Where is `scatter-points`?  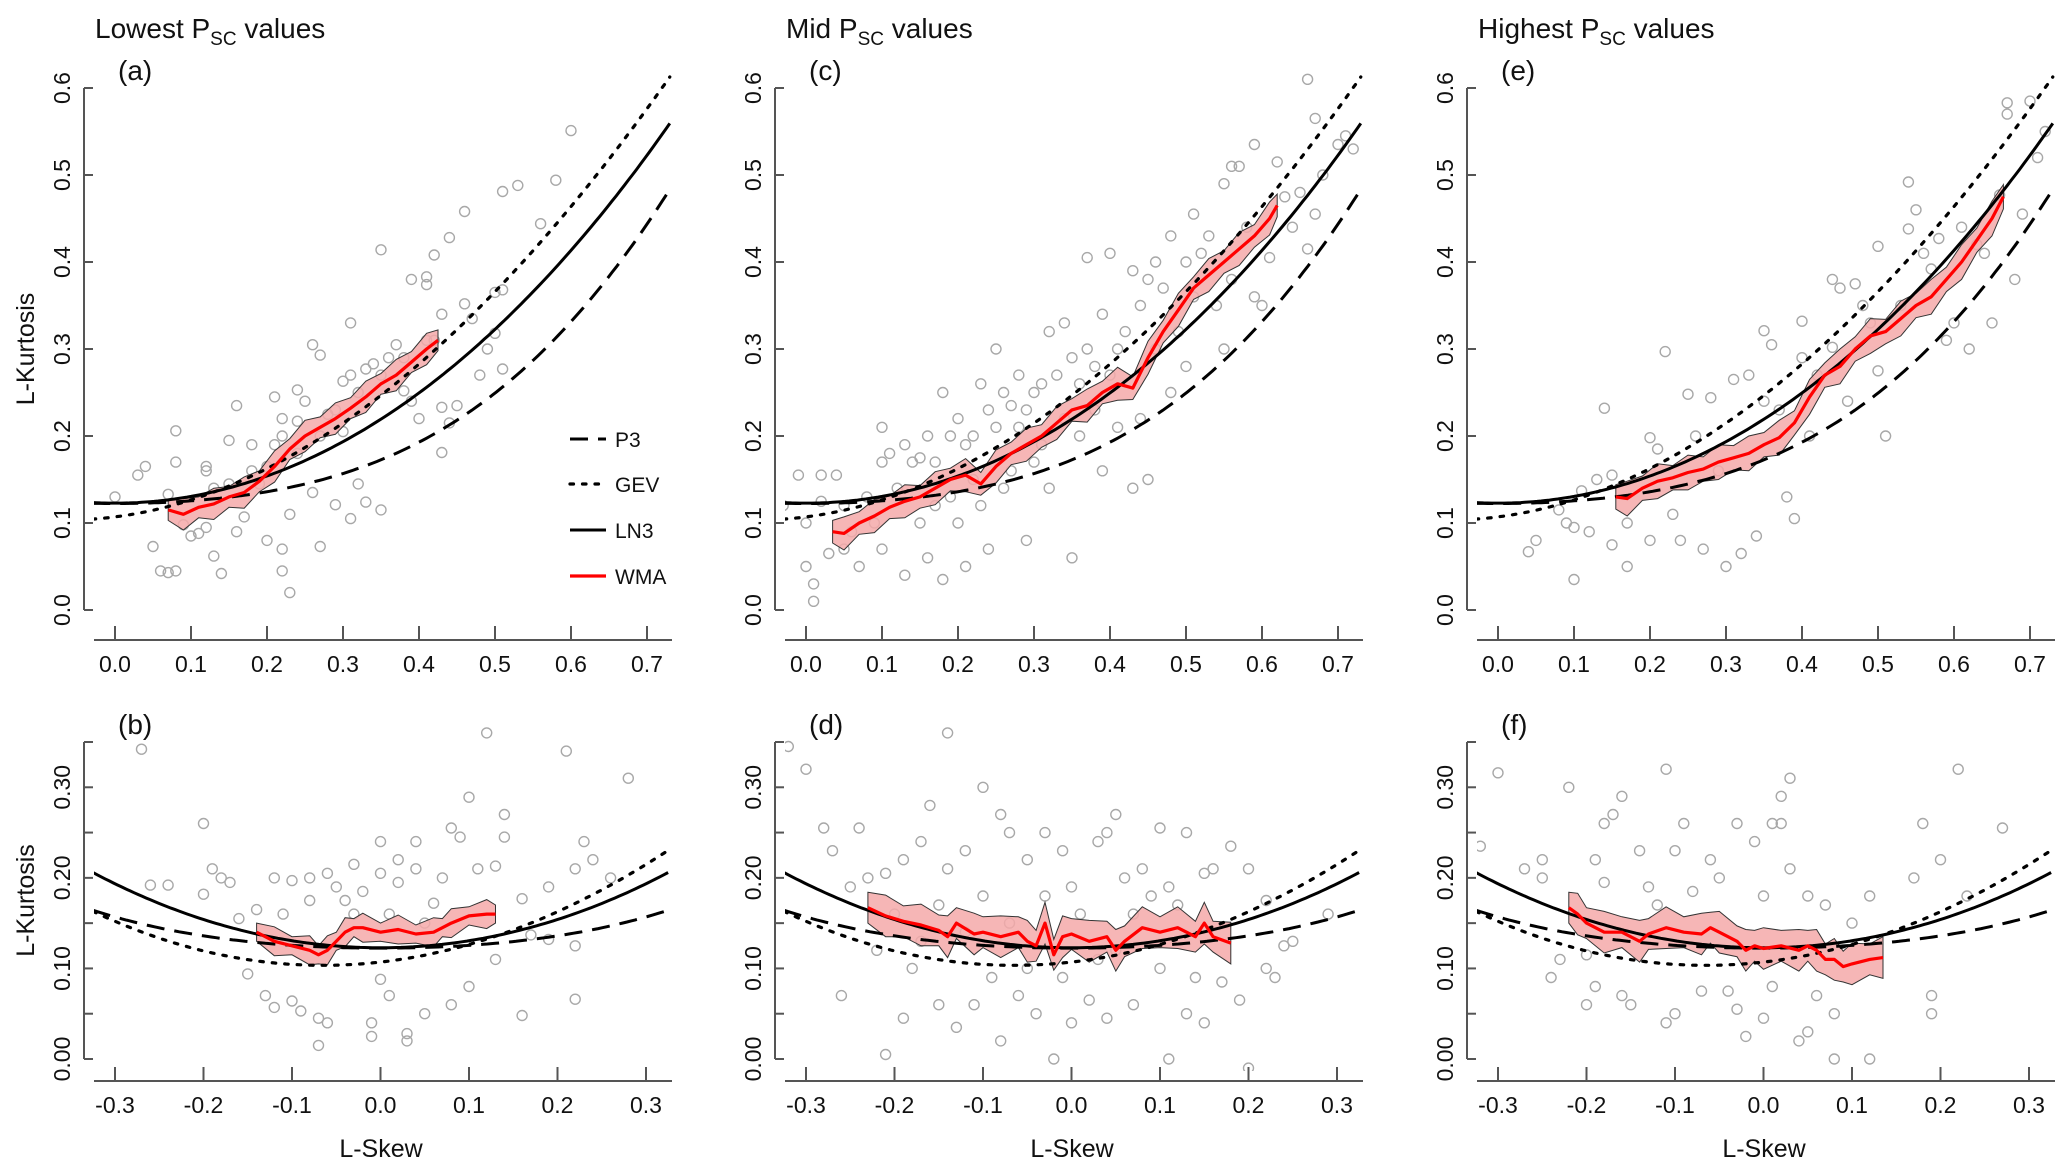 scatter-points is located at coordinates (1743, 914).